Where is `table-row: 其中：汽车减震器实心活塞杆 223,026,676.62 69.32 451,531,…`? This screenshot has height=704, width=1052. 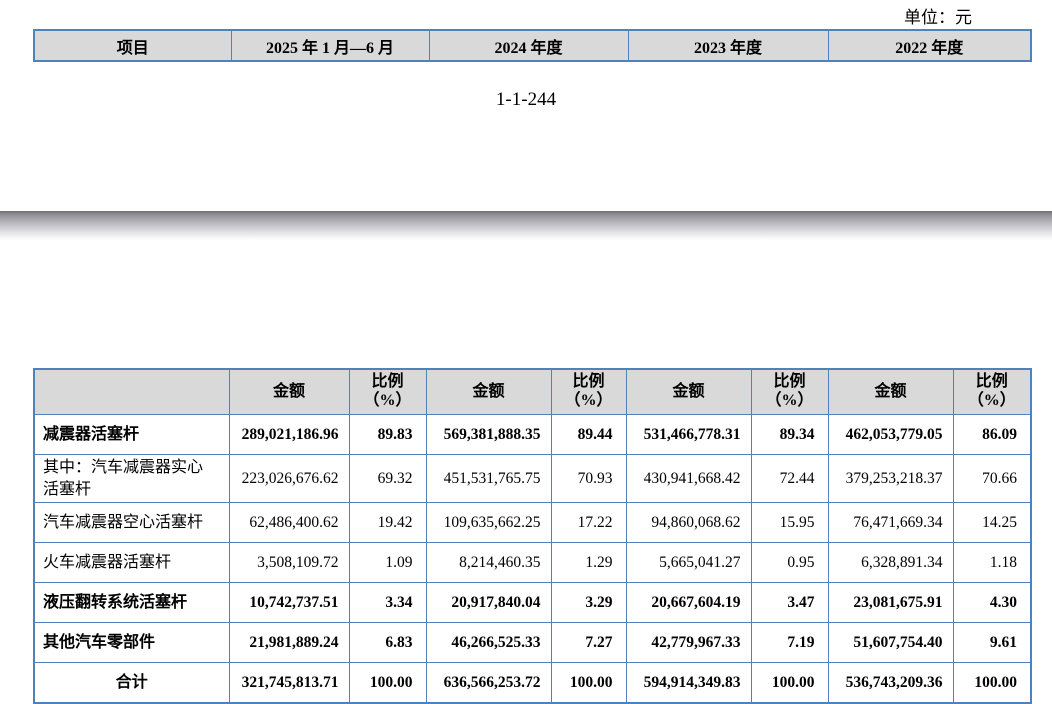
table-row: 其中：汽车减震器实心活塞杆 223,026,676.62 69.32 451,531,… is located at coordinates (532, 478).